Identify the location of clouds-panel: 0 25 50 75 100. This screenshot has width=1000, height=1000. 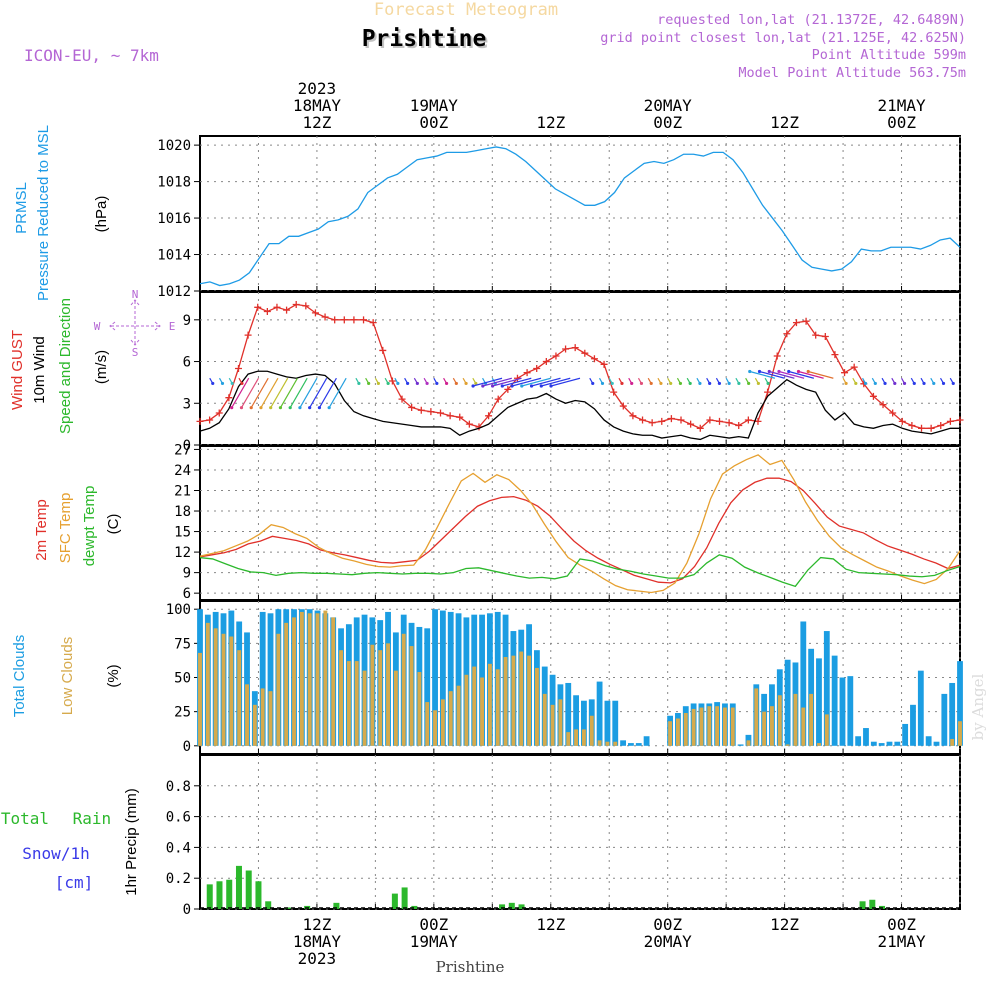
(564, 677).